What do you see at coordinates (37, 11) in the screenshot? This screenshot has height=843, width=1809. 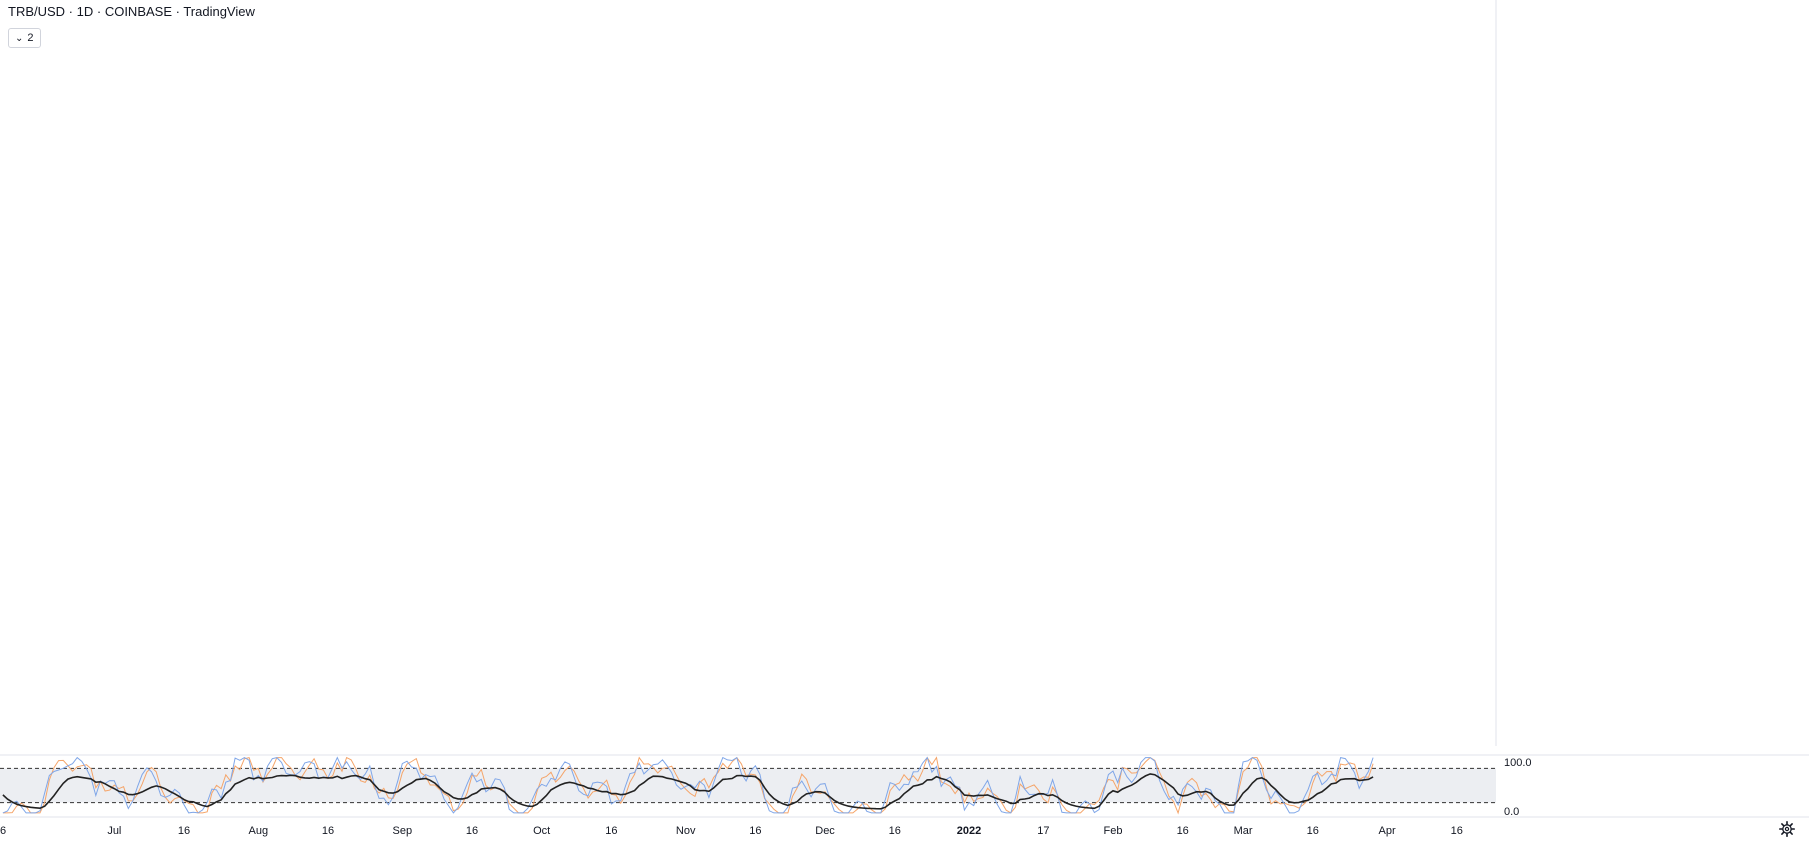 I see `symbol-name: TRB/USD` at bounding box center [37, 11].